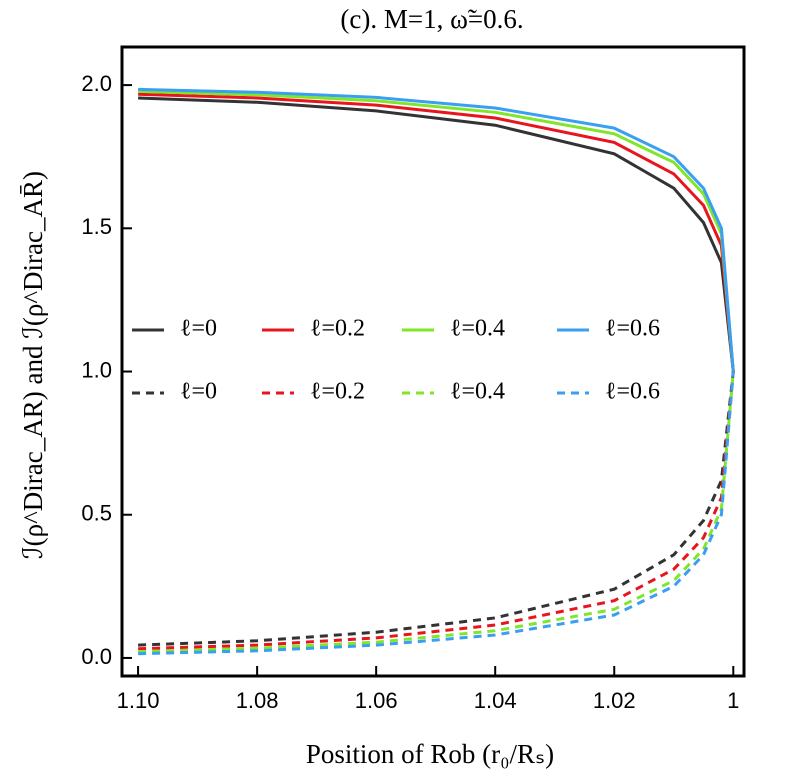 Image resolution: width=797 pixels, height=779 pixels. I want to click on x-tick-label: 1.08, so click(257, 700).